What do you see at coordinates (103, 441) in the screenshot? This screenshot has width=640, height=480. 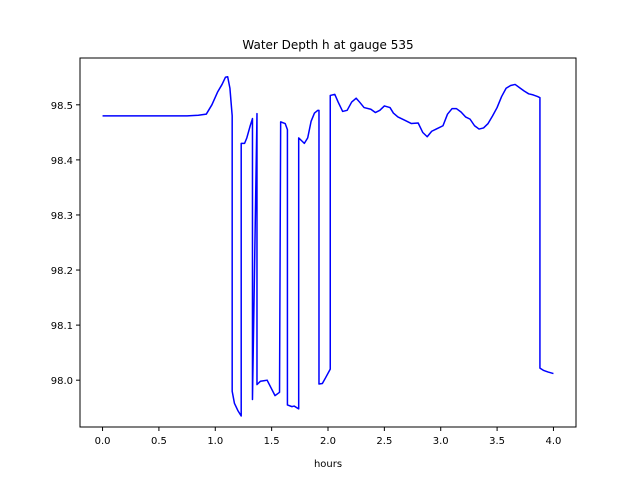 I see `x-tick-label: 0.0` at bounding box center [103, 441].